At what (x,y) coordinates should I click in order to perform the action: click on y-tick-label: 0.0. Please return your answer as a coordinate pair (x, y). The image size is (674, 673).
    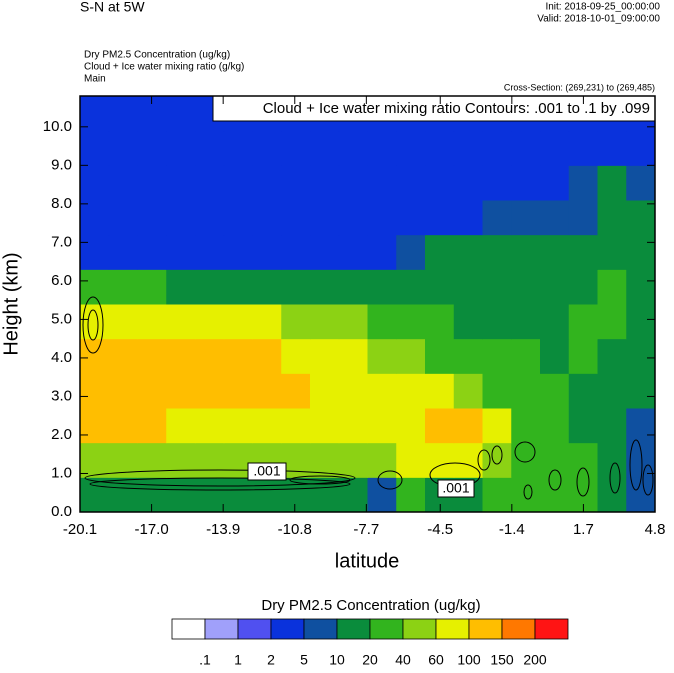
    Looking at the image, I should click on (61, 511).